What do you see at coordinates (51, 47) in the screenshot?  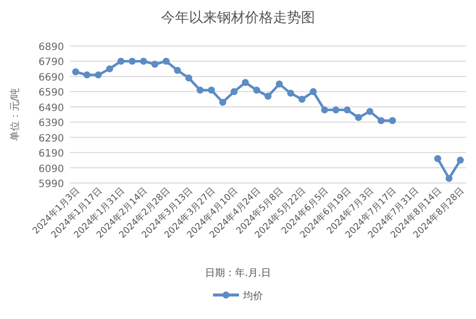 I see `y-tick-label: 6890` at bounding box center [51, 47].